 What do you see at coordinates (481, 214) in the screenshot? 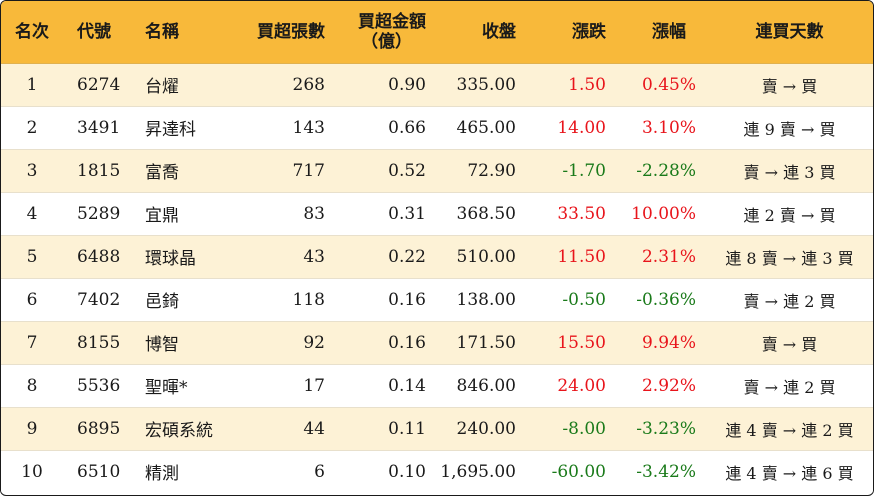
I see `close-cell: 368.50` at bounding box center [481, 214].